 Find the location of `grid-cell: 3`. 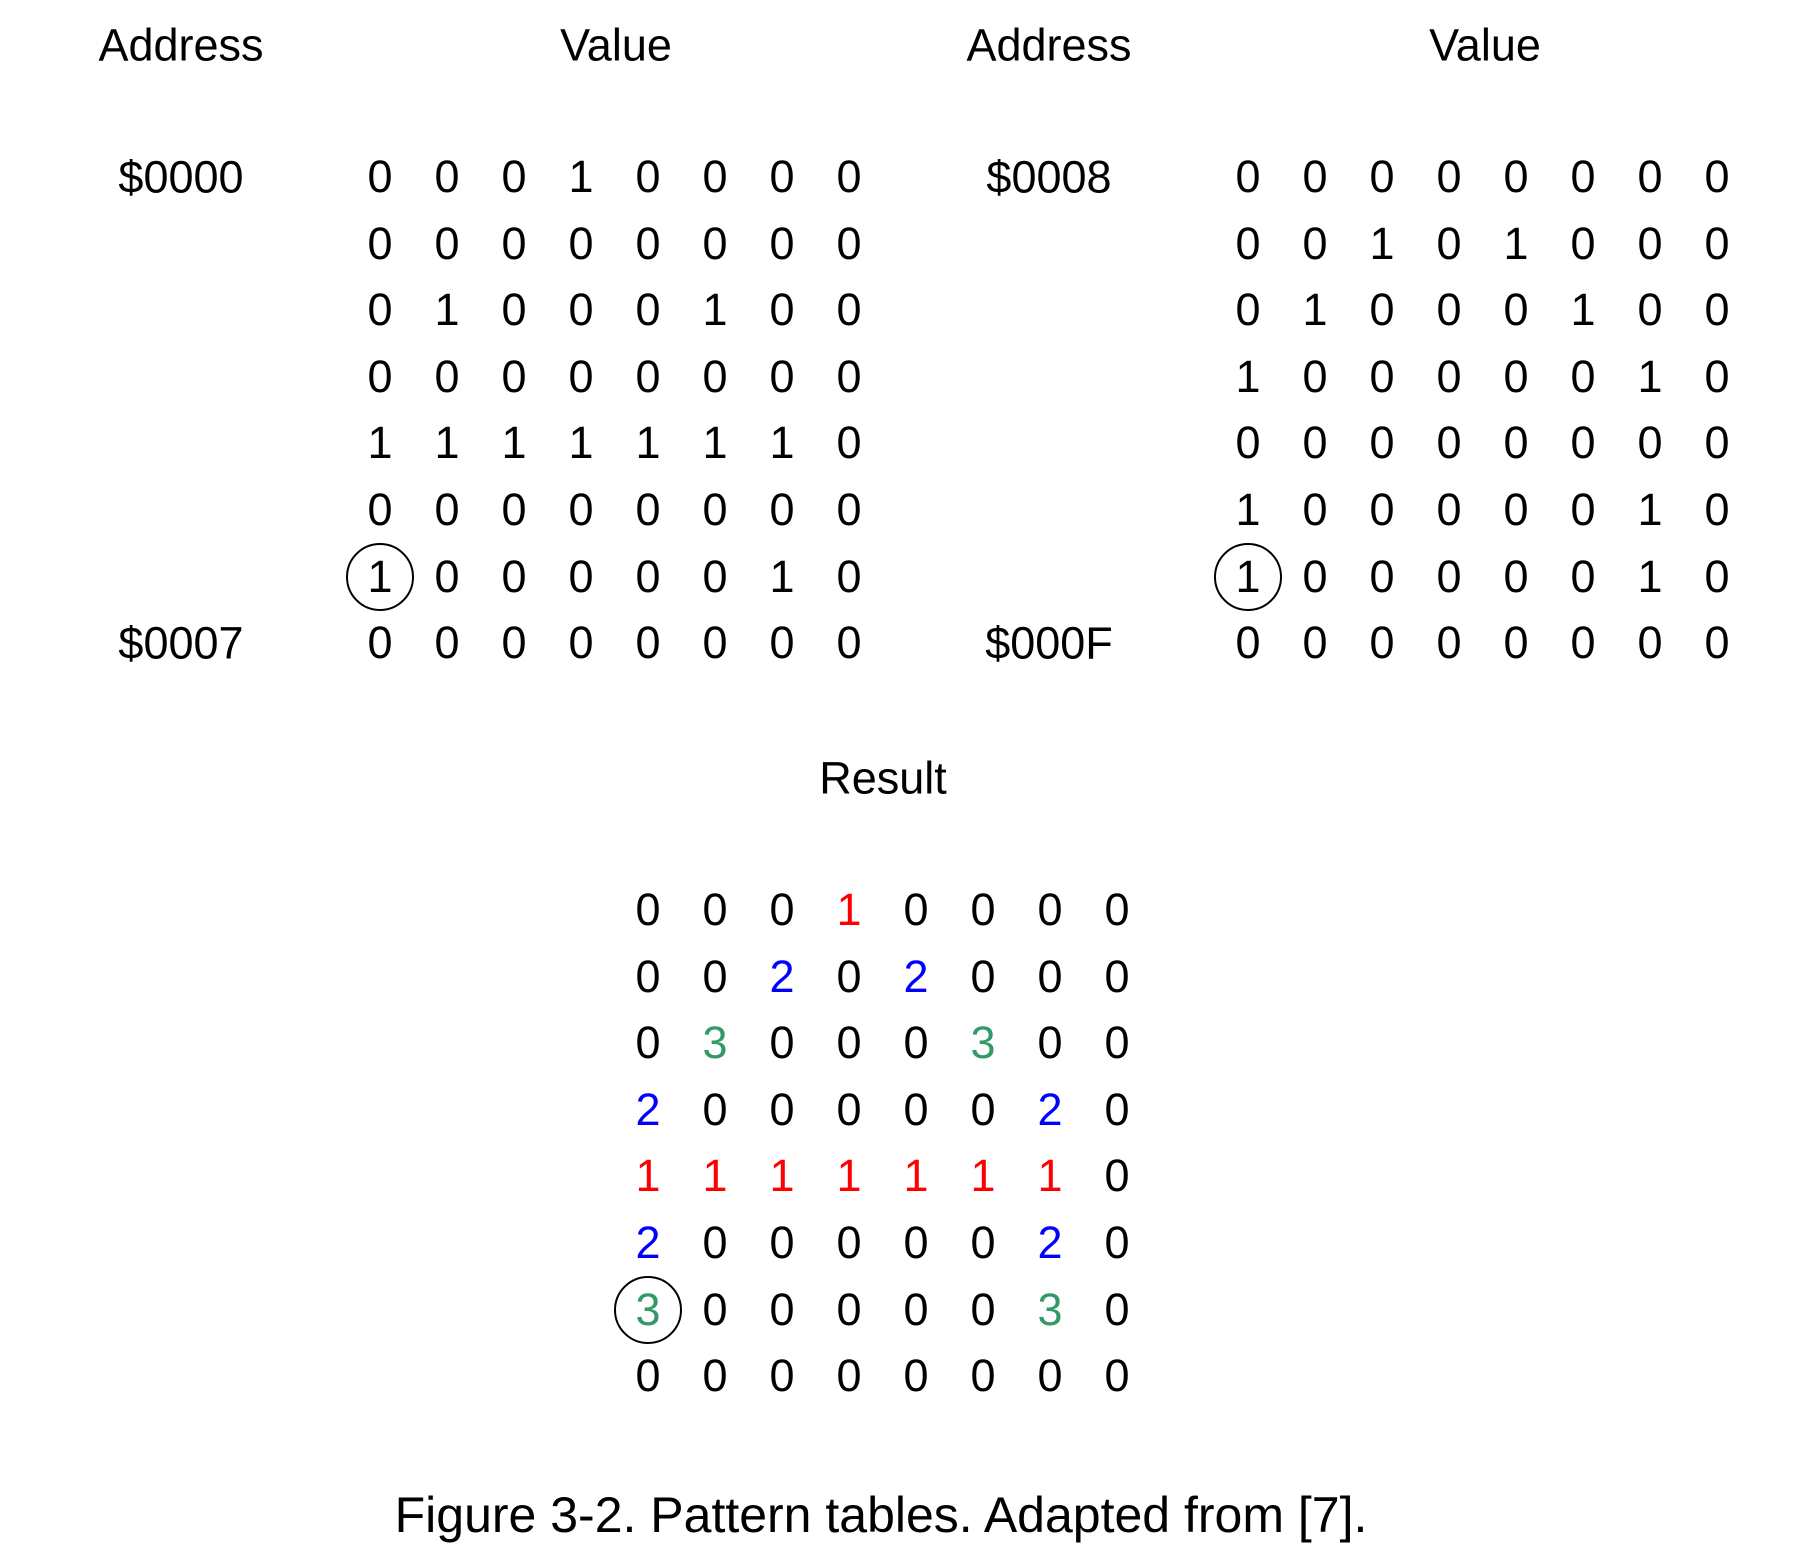

grid-cell: 3 is located at coordinates (715, 1043).